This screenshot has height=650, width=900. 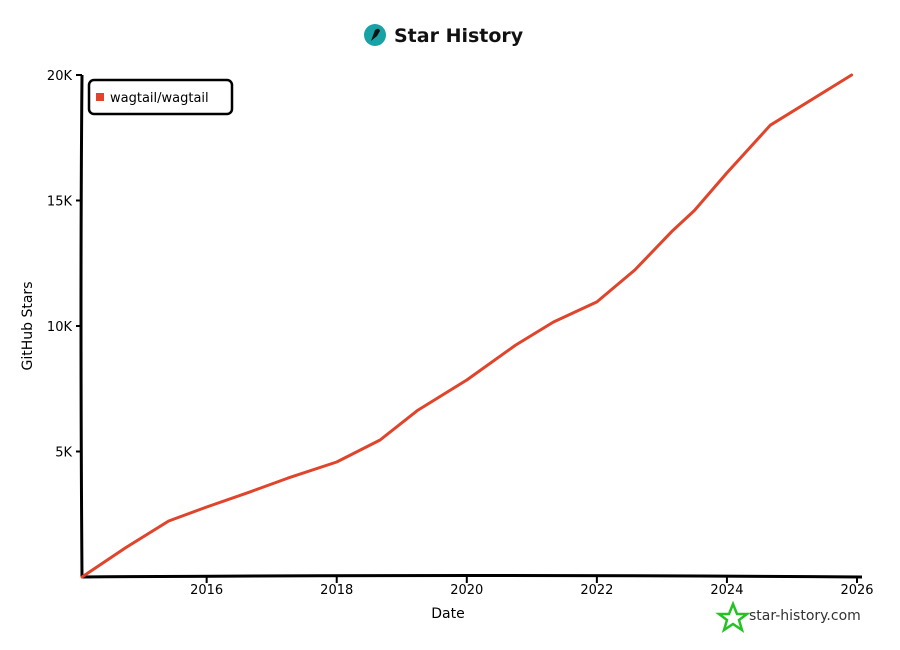 I want to click on legend-swatch, so click(x=100, y=97).